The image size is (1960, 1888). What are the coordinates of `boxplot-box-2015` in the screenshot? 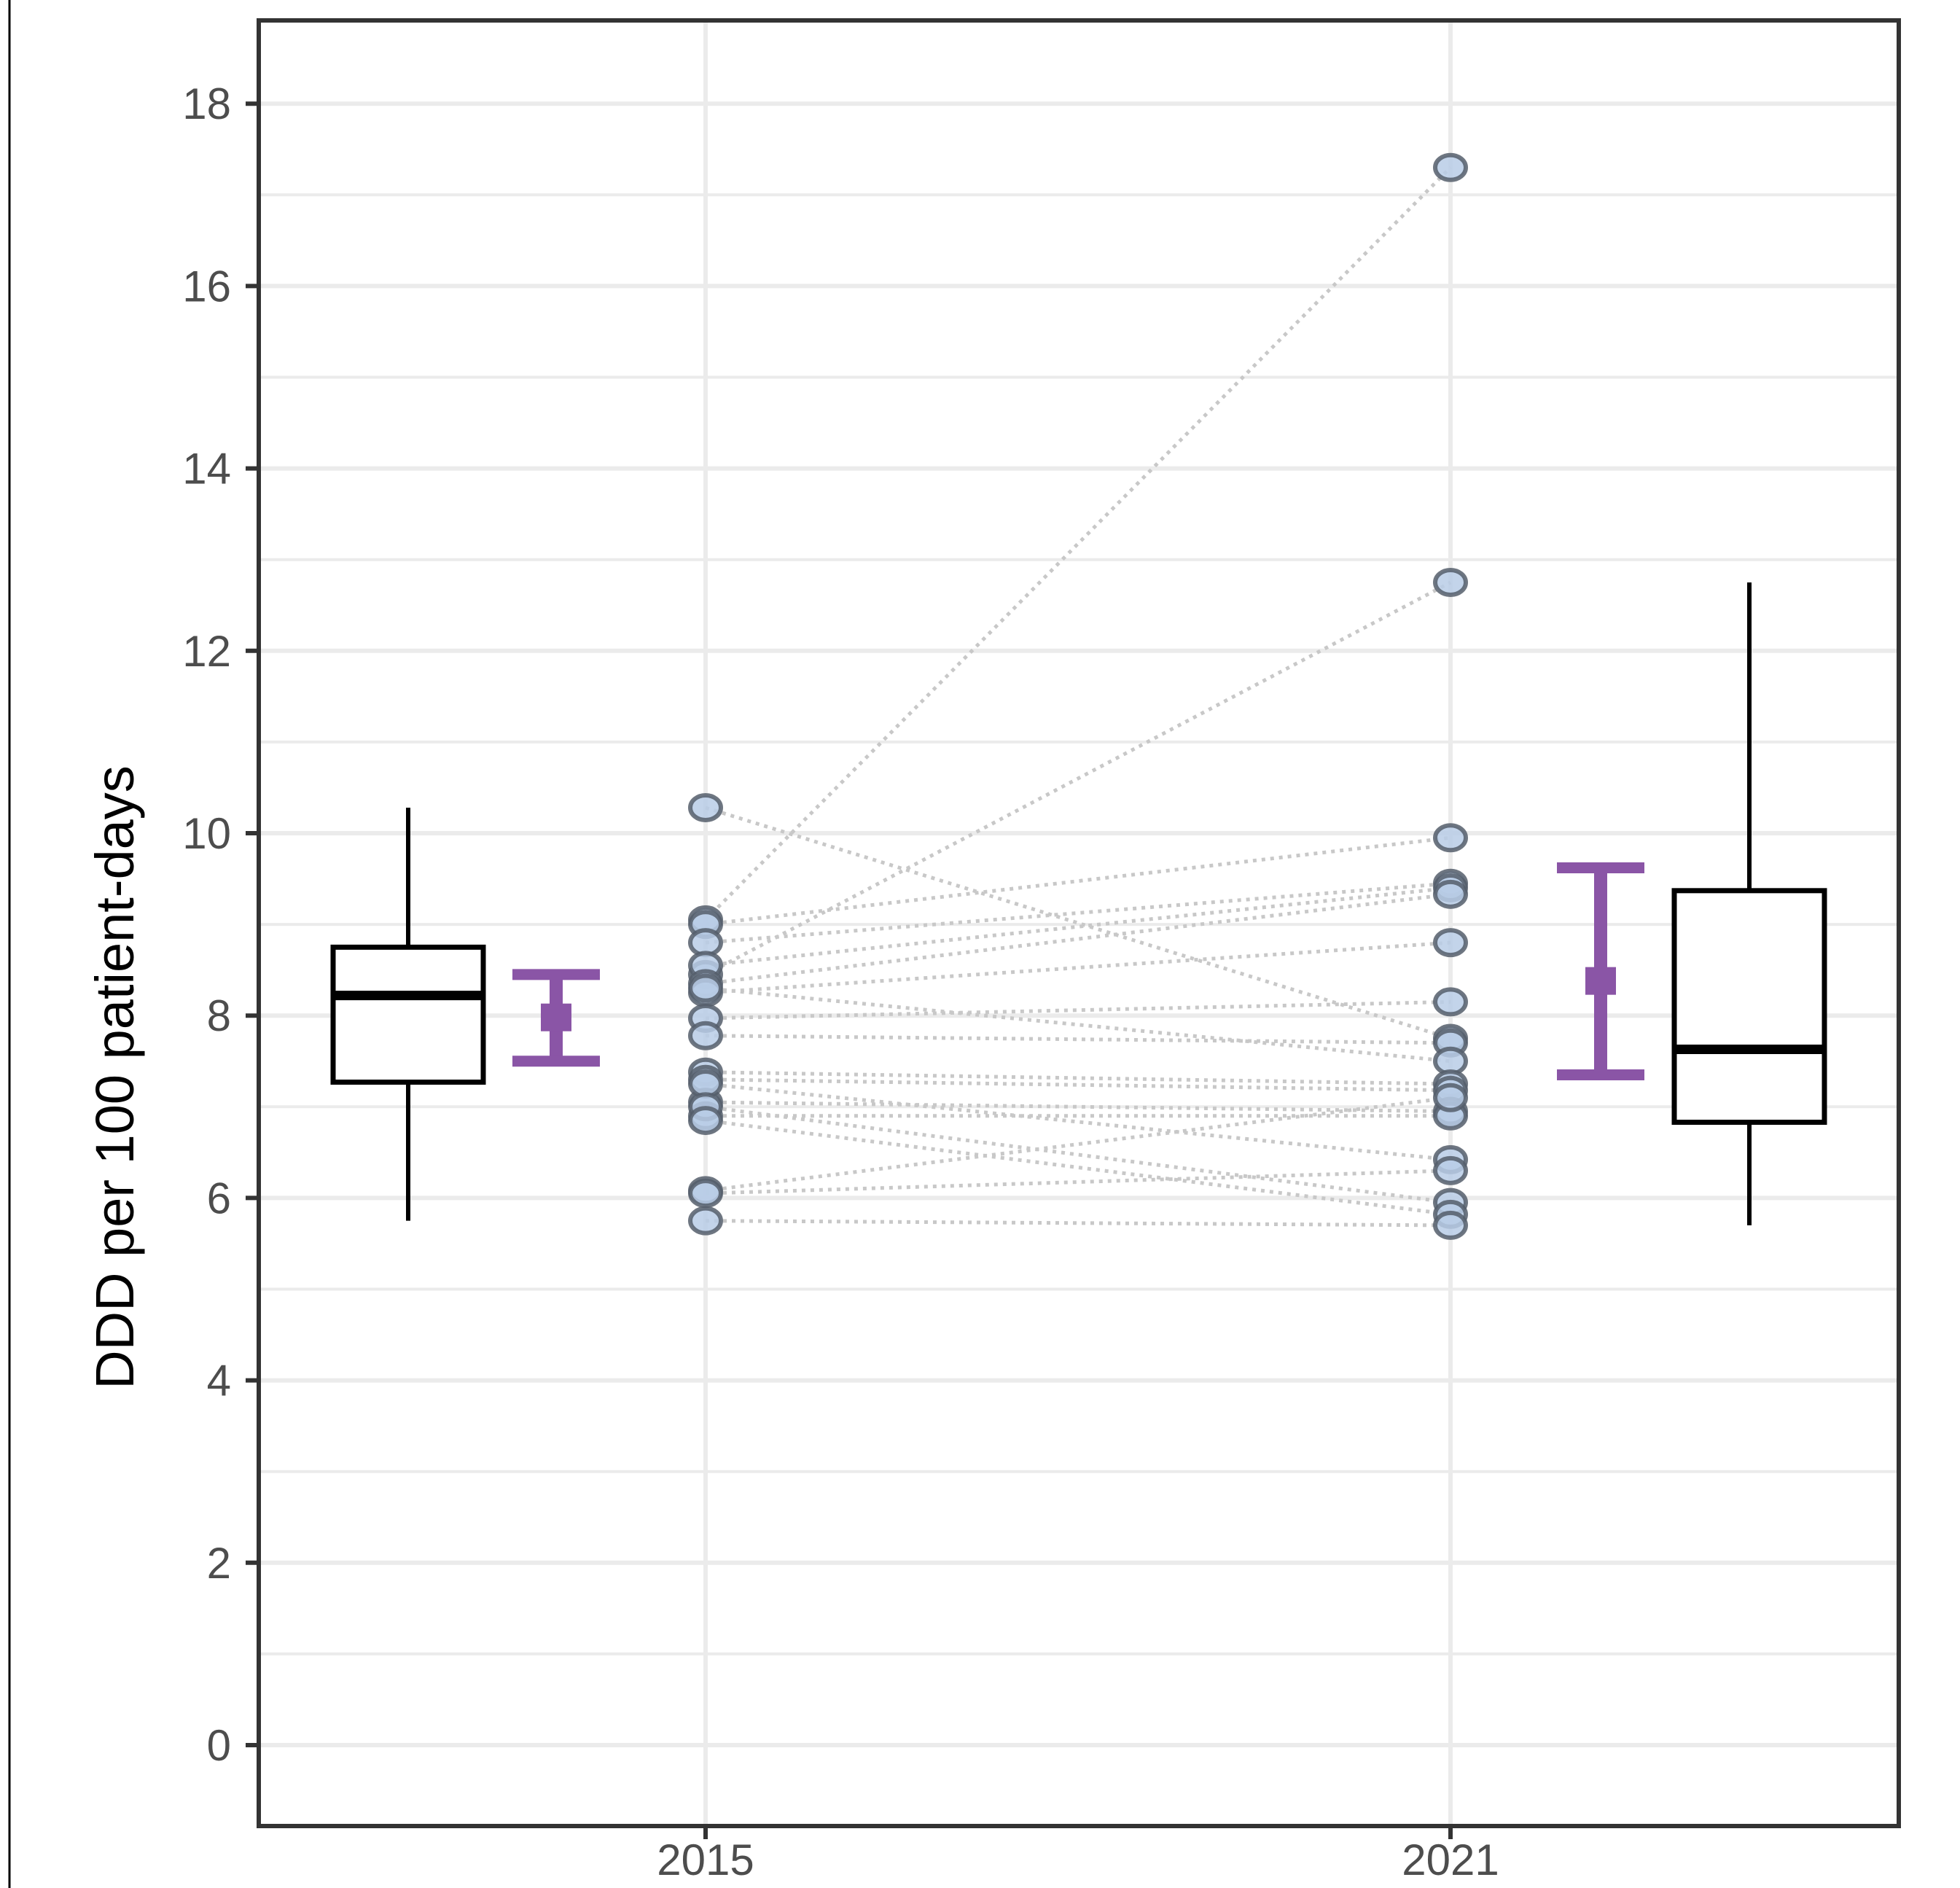 It's located at (408, 1015).